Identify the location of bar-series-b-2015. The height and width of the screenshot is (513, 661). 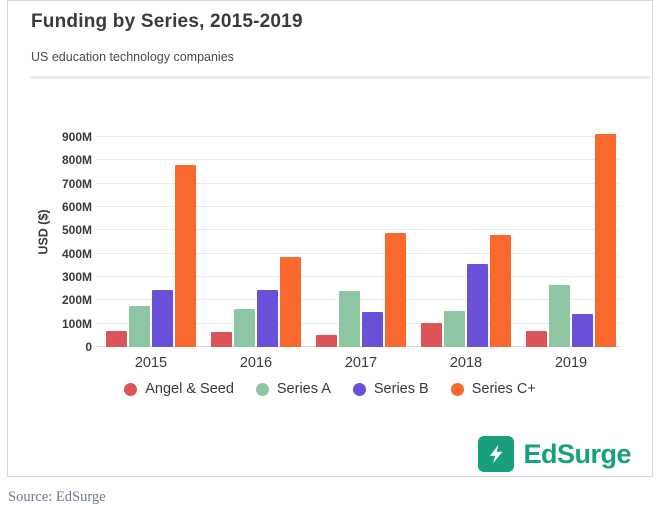
(162, 318).